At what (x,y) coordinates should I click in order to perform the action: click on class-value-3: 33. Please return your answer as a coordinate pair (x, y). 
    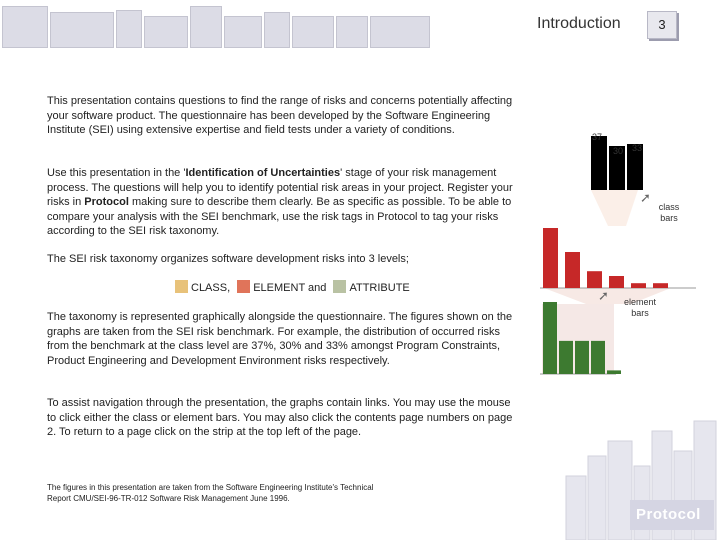
    Looking at the image, I should click on (637, 148).